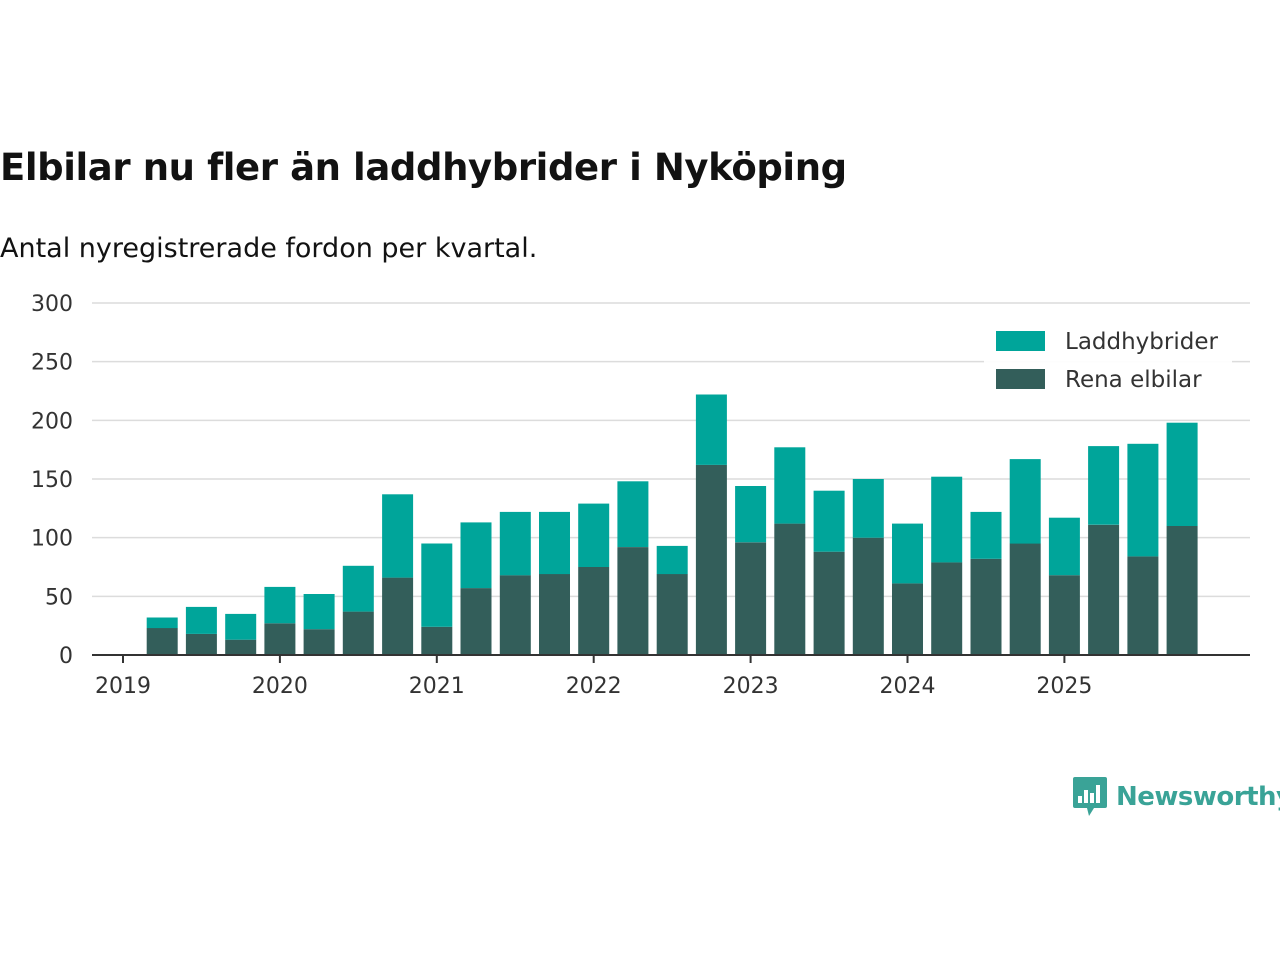  What do you see at coordinates (515, 543) in the screenshot?
I see `bar-laddhybrider-2021-q3` at bounding box center [515, 543].